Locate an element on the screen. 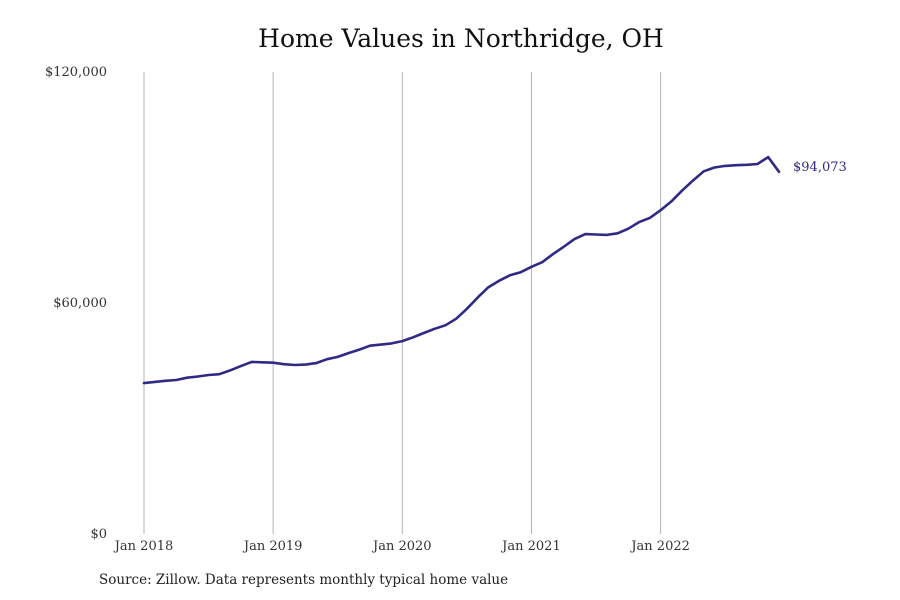 The width and height of the screenshot is (900, 600). x-tick-labels: Jan 2018 Jan 2019 Jan 2020 Jan 2021 Jan 2022 is located at coordinates (401, 546).